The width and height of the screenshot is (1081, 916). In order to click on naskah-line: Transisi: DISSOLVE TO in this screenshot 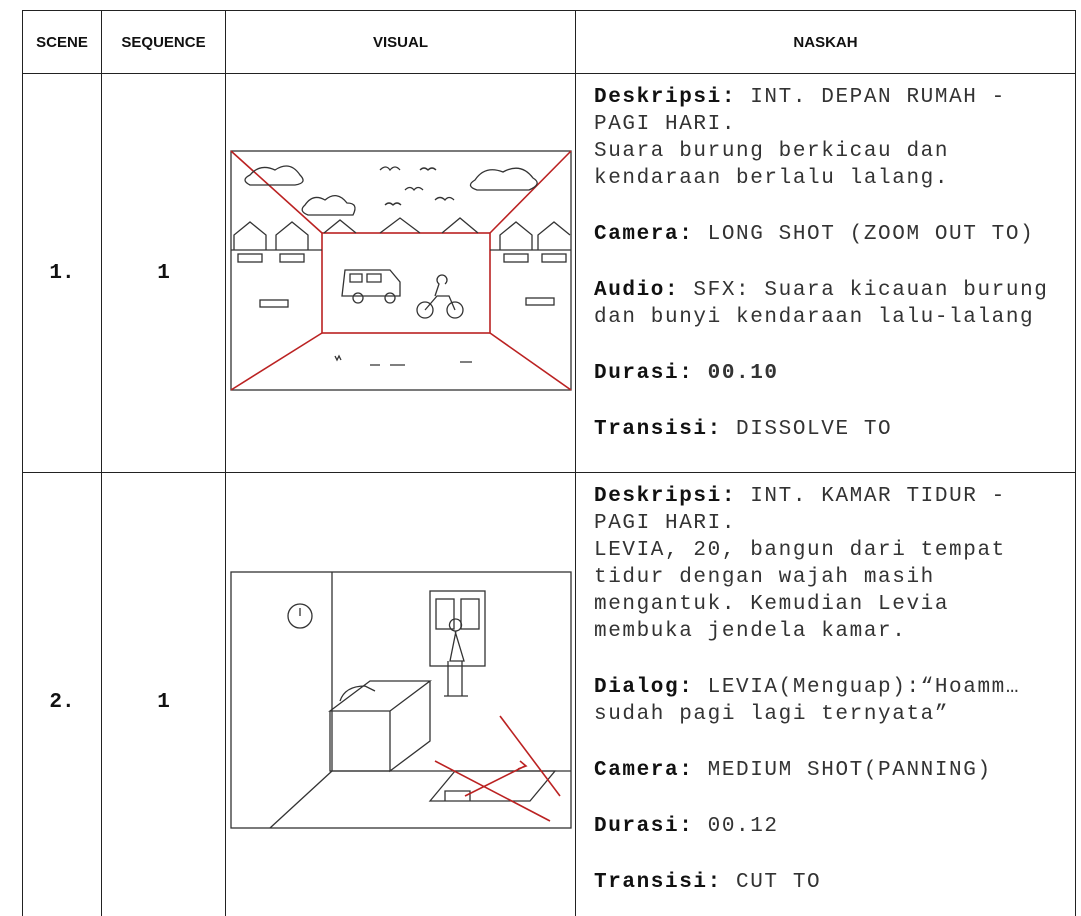, I will do `click(834, 429)`.